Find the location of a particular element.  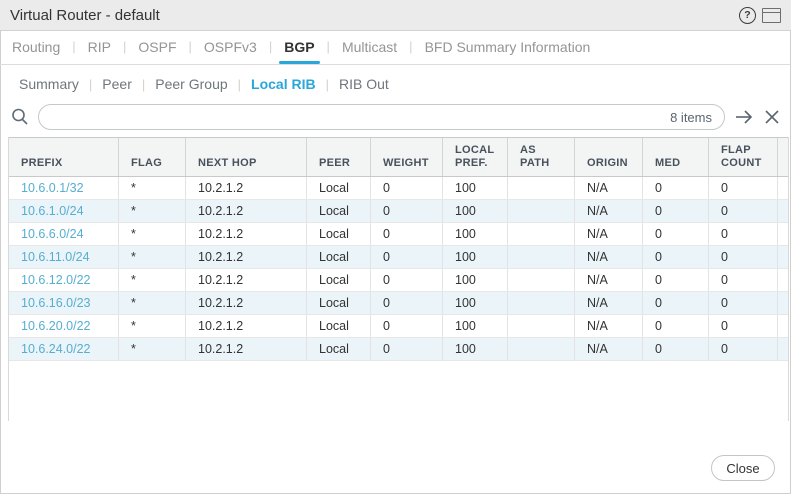

column-header-peer: PEER is located at coordinates (339, 157).